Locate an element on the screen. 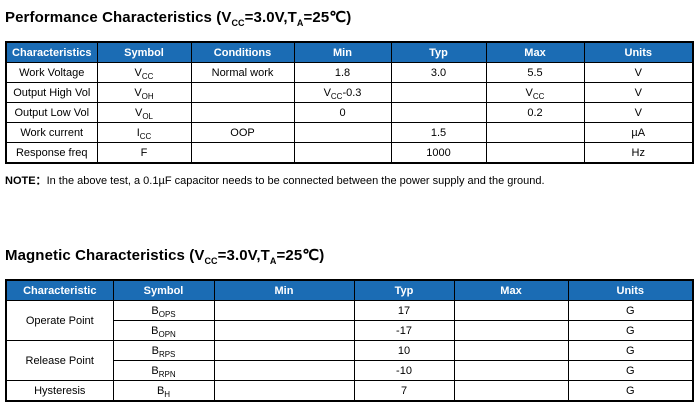 This screenshot has height=411, width=698. mag-header-row: Characteristic Symbol Min Typ Max Units is located at coordinates (349, 290).